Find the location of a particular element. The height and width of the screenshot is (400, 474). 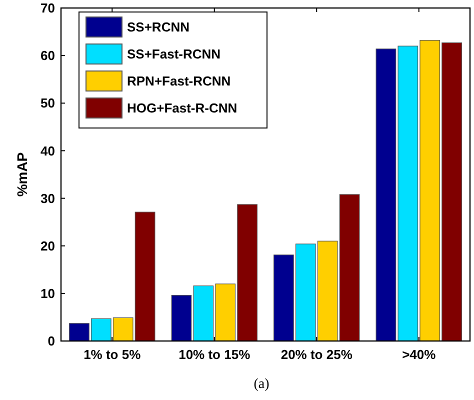

y-axis-title: %mAP is located at coordinates (22, 174).